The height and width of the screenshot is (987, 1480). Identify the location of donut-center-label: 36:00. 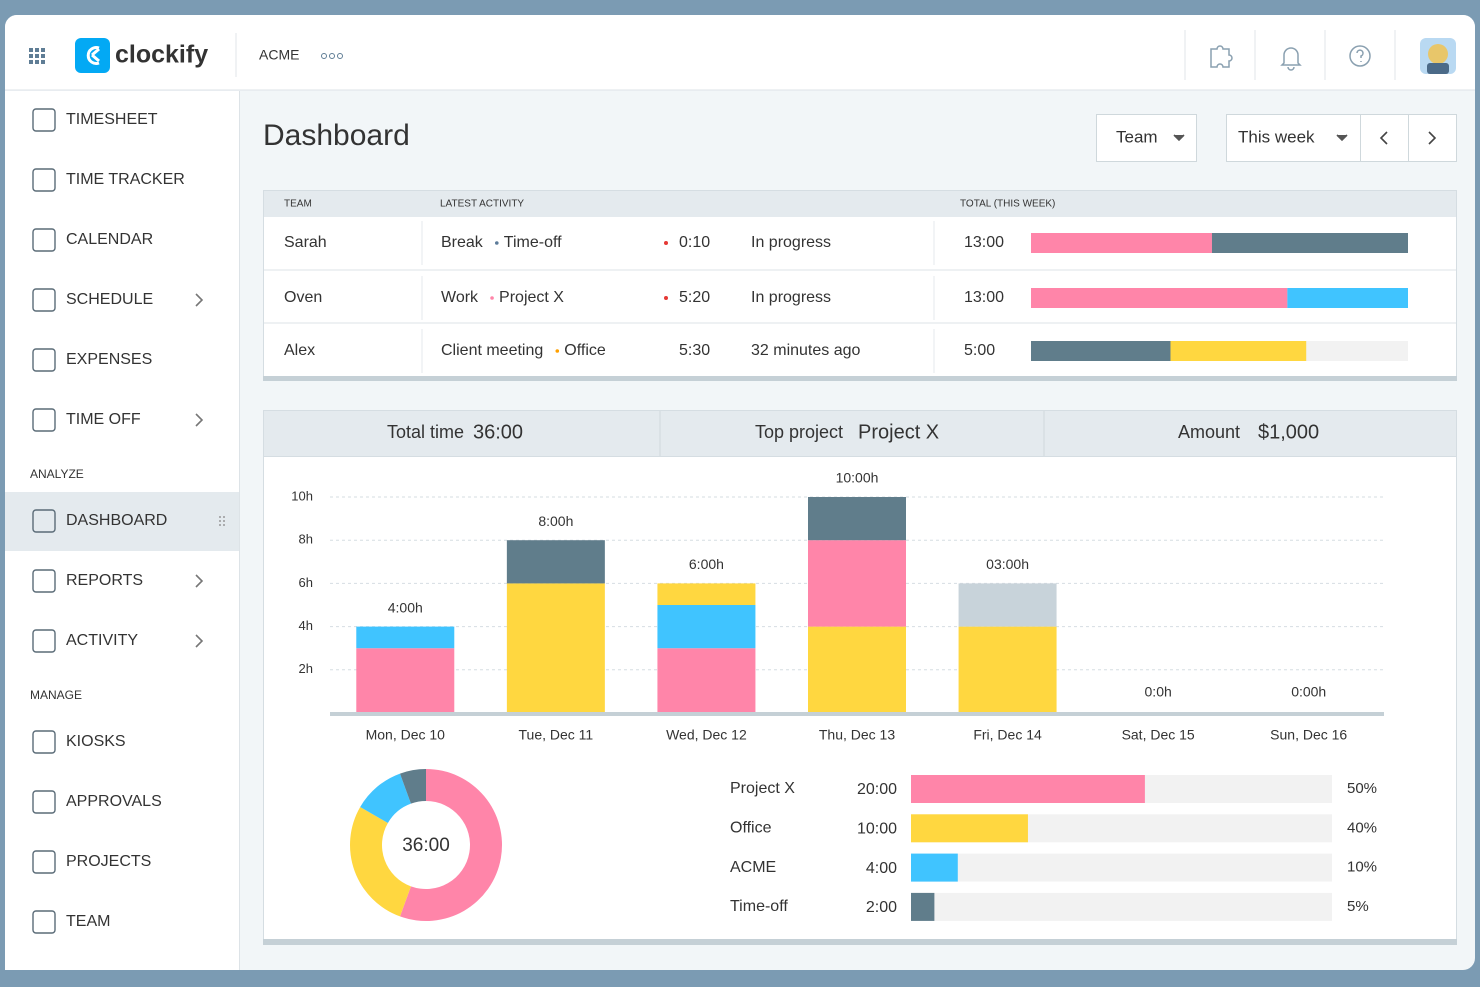
(426, 845).